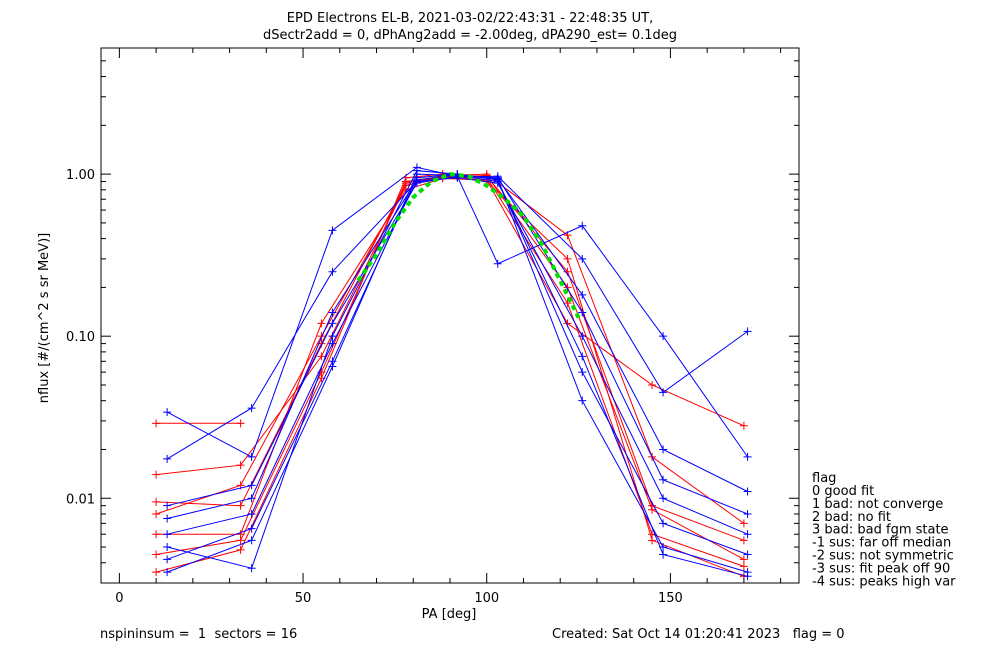  What do you see at coordinates (199, 634) in the screenshot?
I see `footer-left-info: nspininsum = 1 sectors = 16` at bounding box center [199, 634].